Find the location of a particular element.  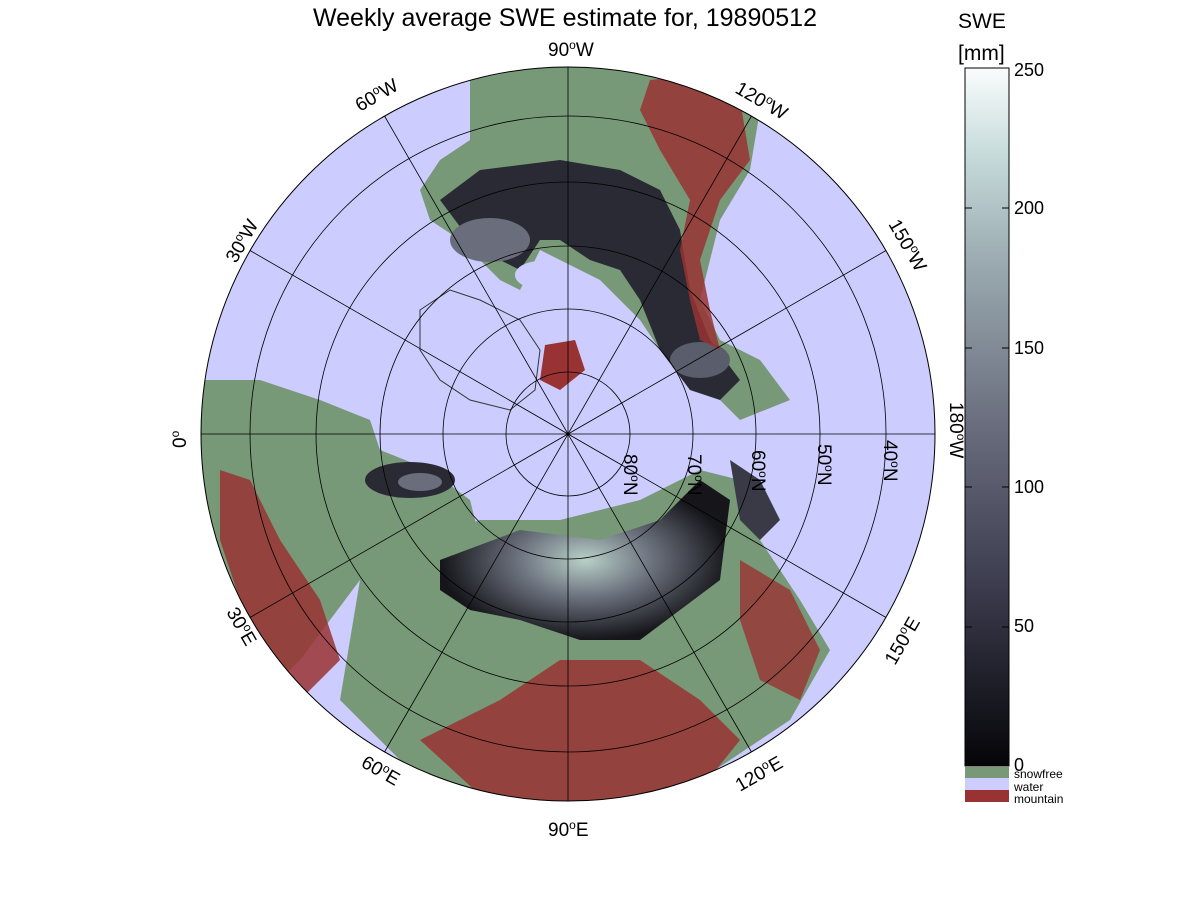

colorbar-title-line1: SWE is located at coordinates (982, 21).